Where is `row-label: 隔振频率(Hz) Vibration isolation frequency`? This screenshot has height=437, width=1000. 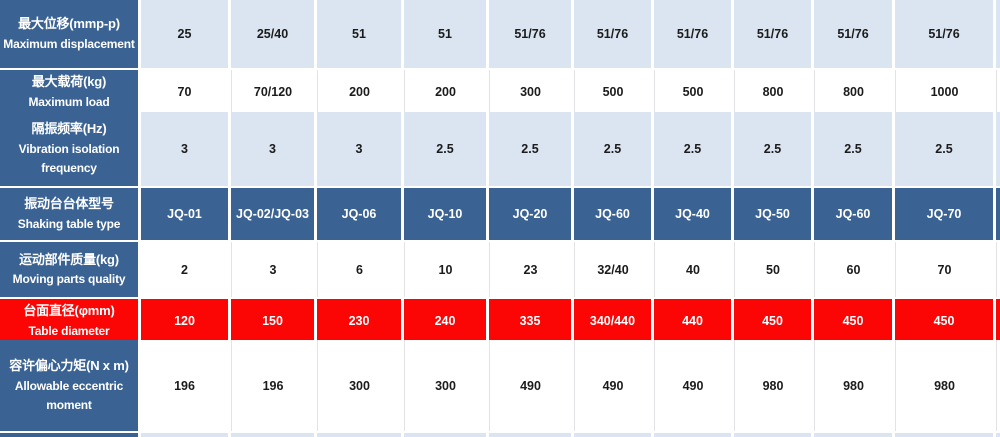 row-label: 隔振频率(Hz) Vibration isolation frequency is located at coordinates (69, 149).